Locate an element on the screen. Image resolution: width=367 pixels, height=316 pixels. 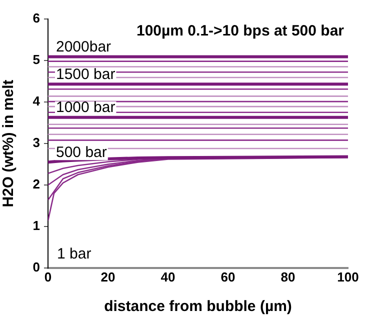
x-tick-label: 20 is located at coordinates (108, 276).